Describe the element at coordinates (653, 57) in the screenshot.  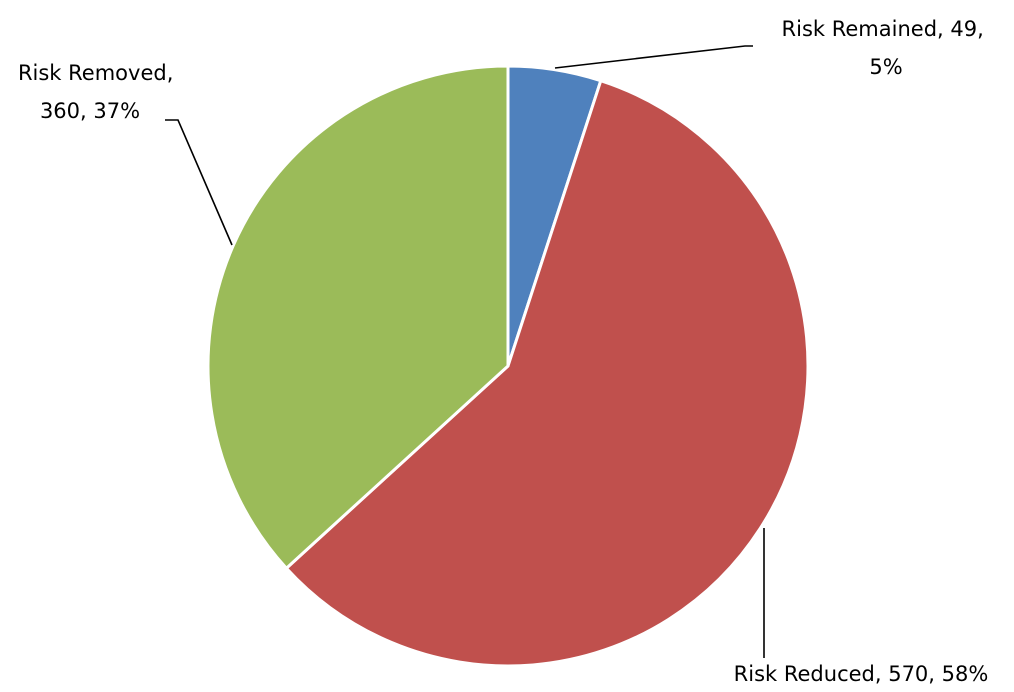
I see `leader-line-risk-remained` at that location.